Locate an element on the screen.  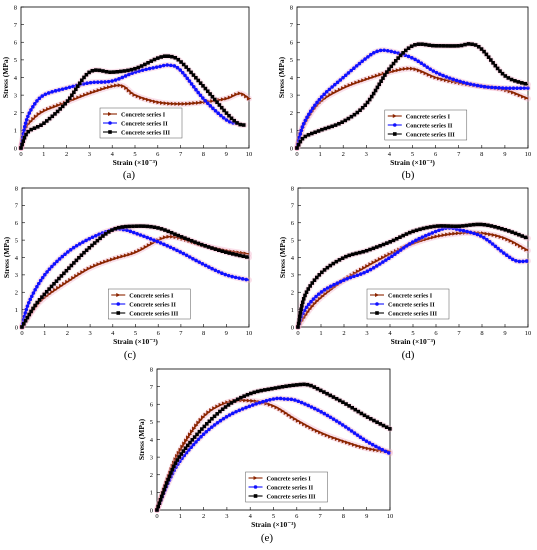
legend-label: Concrete series I is located at coordinates (289, 478).